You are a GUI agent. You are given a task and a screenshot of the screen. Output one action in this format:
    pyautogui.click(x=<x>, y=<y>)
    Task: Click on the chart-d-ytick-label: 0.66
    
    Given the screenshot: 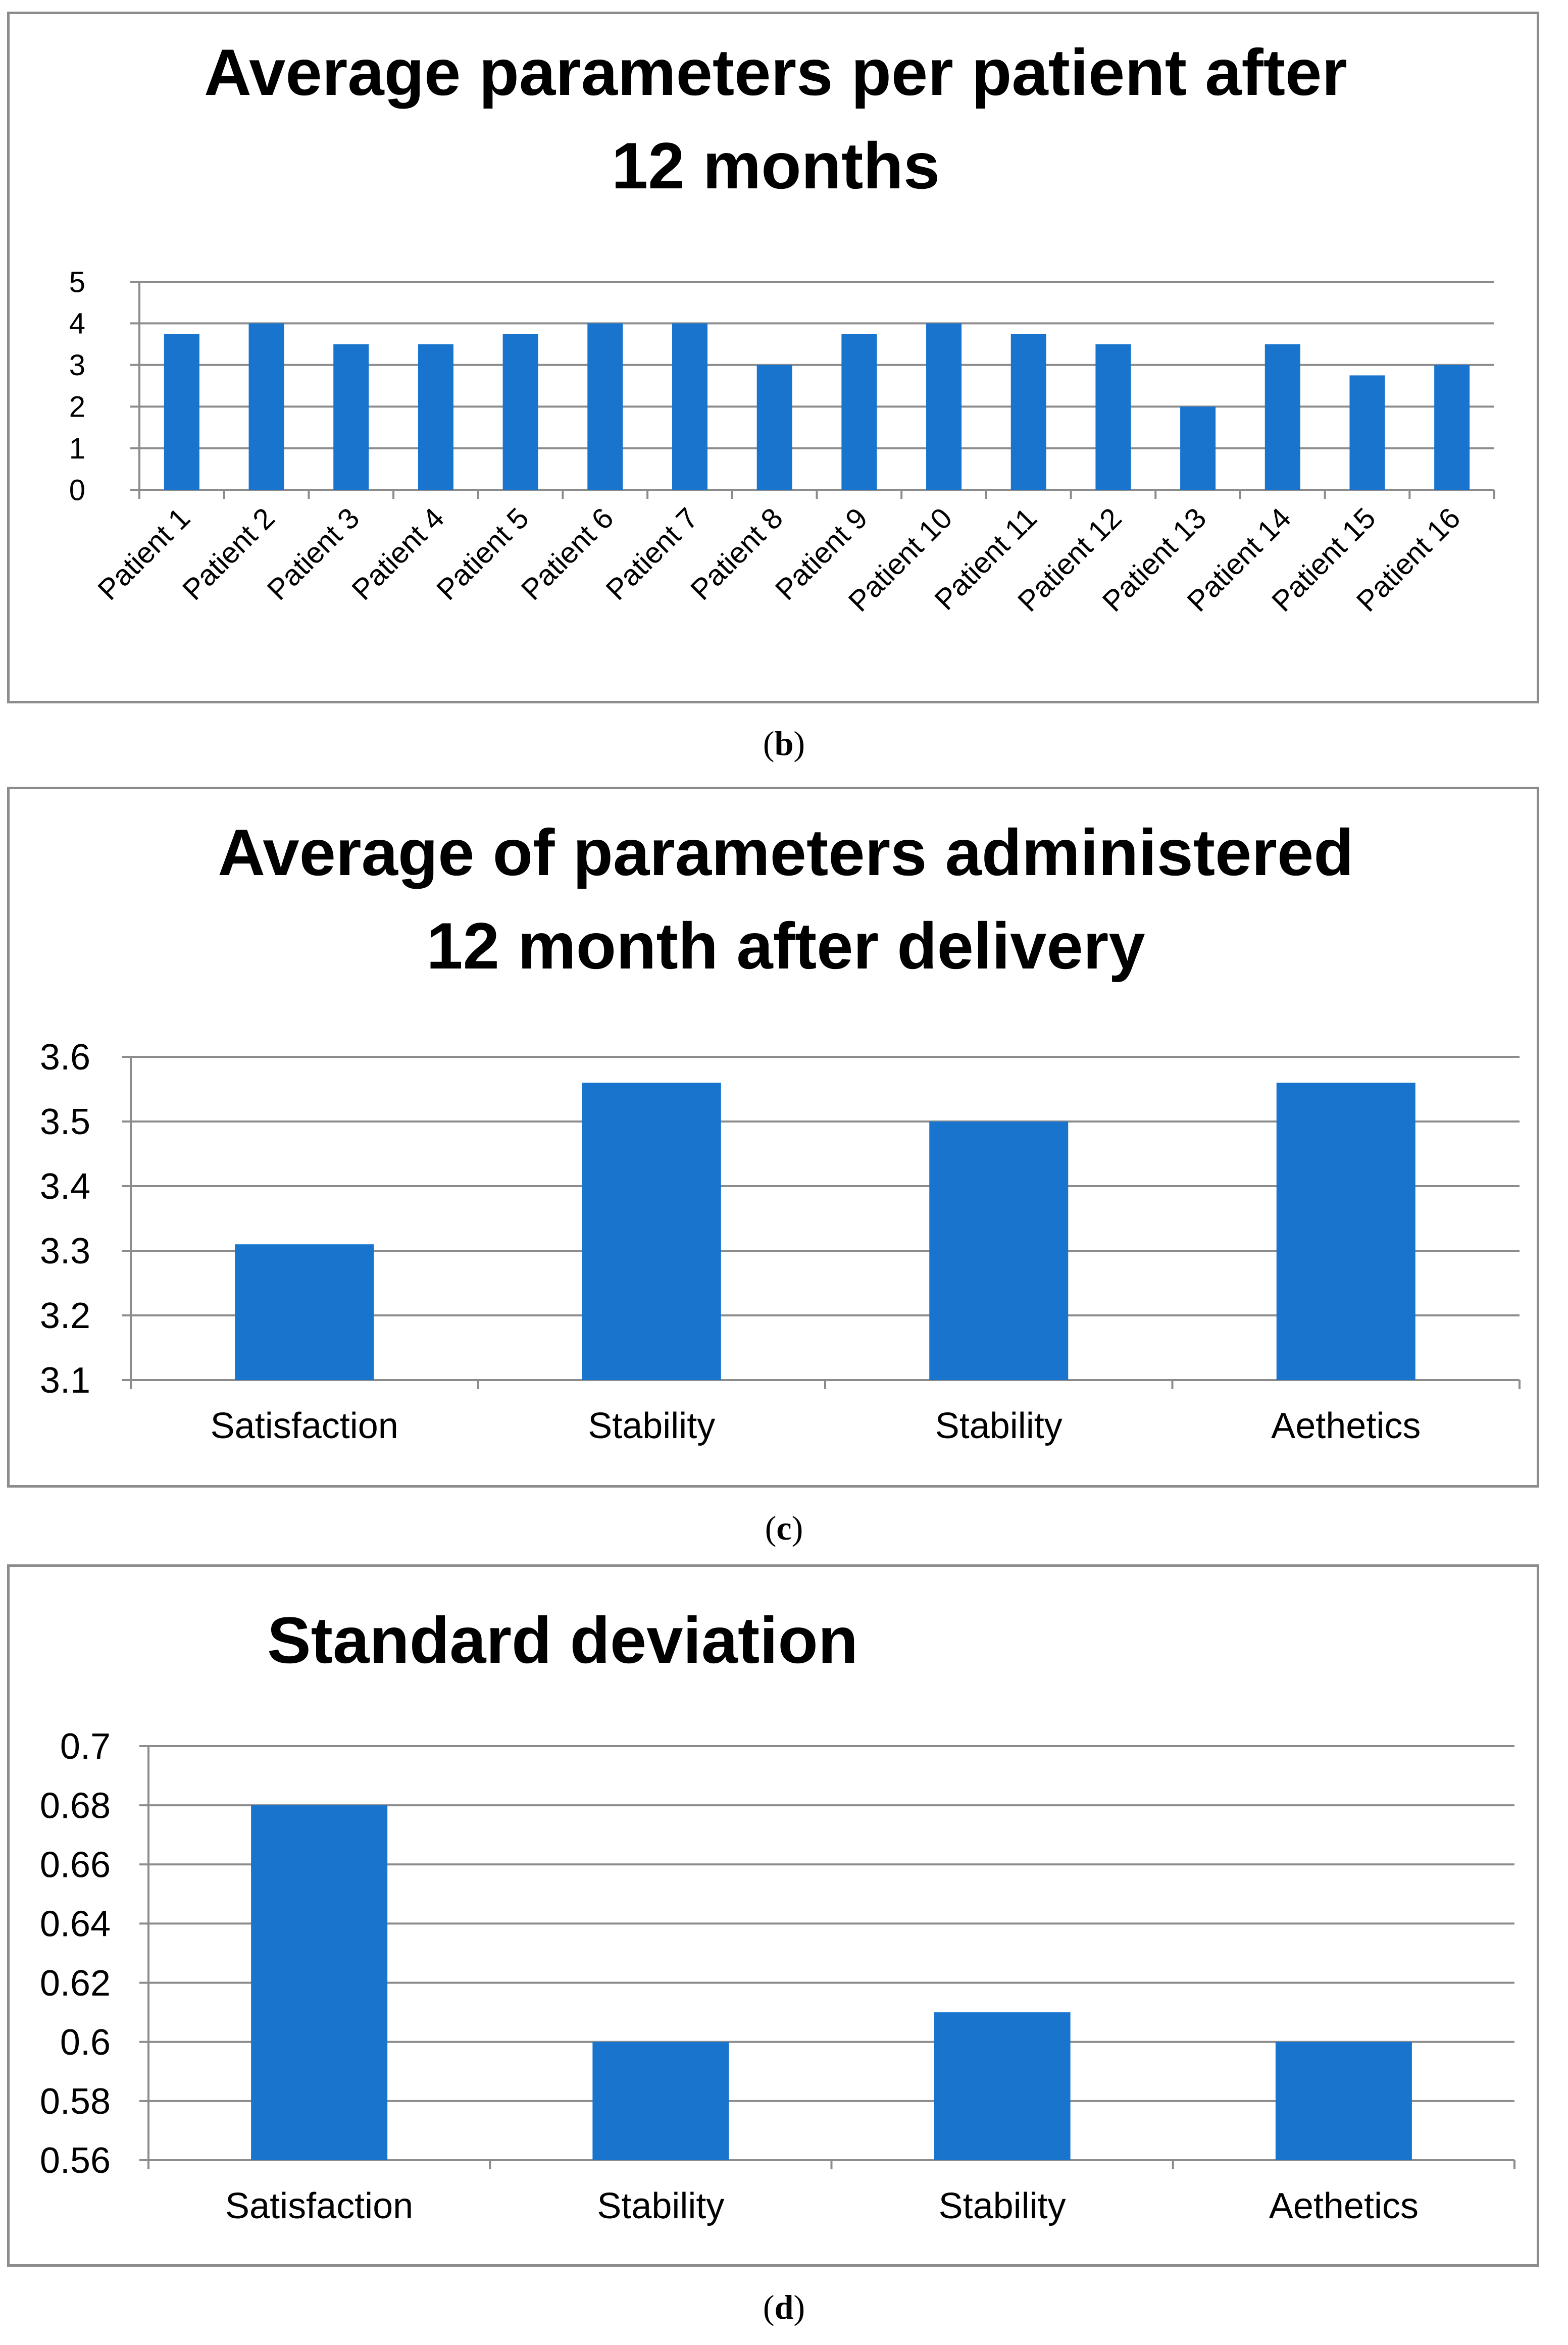 What is the action you would take?
    pyautogui.click(x=75, y=1865)
    